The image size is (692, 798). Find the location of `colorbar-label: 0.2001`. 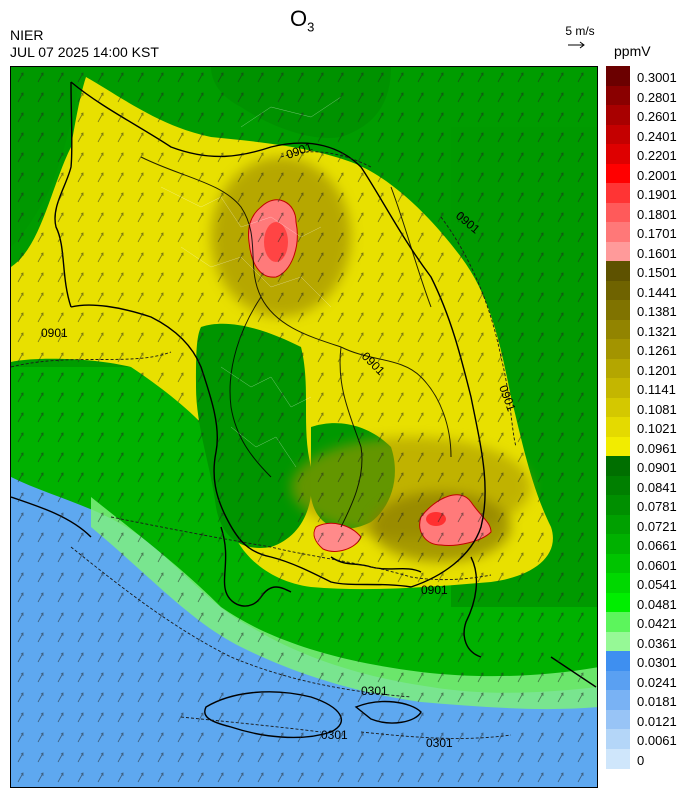

colorbar-label: 0.2001 is located at coordinates (657, 175).